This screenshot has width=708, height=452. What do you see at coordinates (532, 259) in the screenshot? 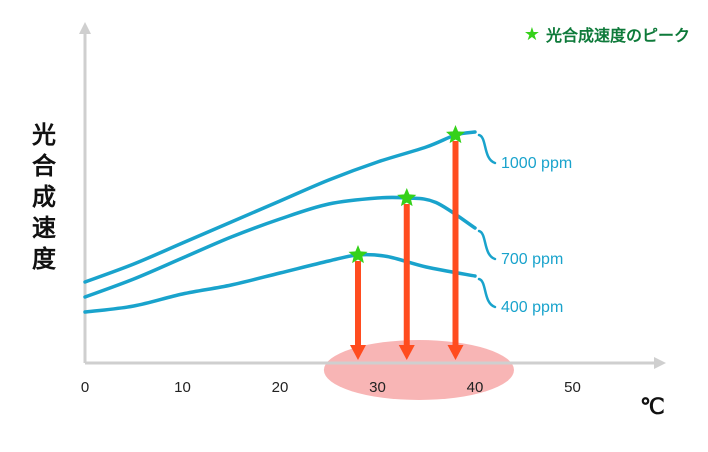
I see `series-label-2: 700 ppm` at bounding box center [532, 259].